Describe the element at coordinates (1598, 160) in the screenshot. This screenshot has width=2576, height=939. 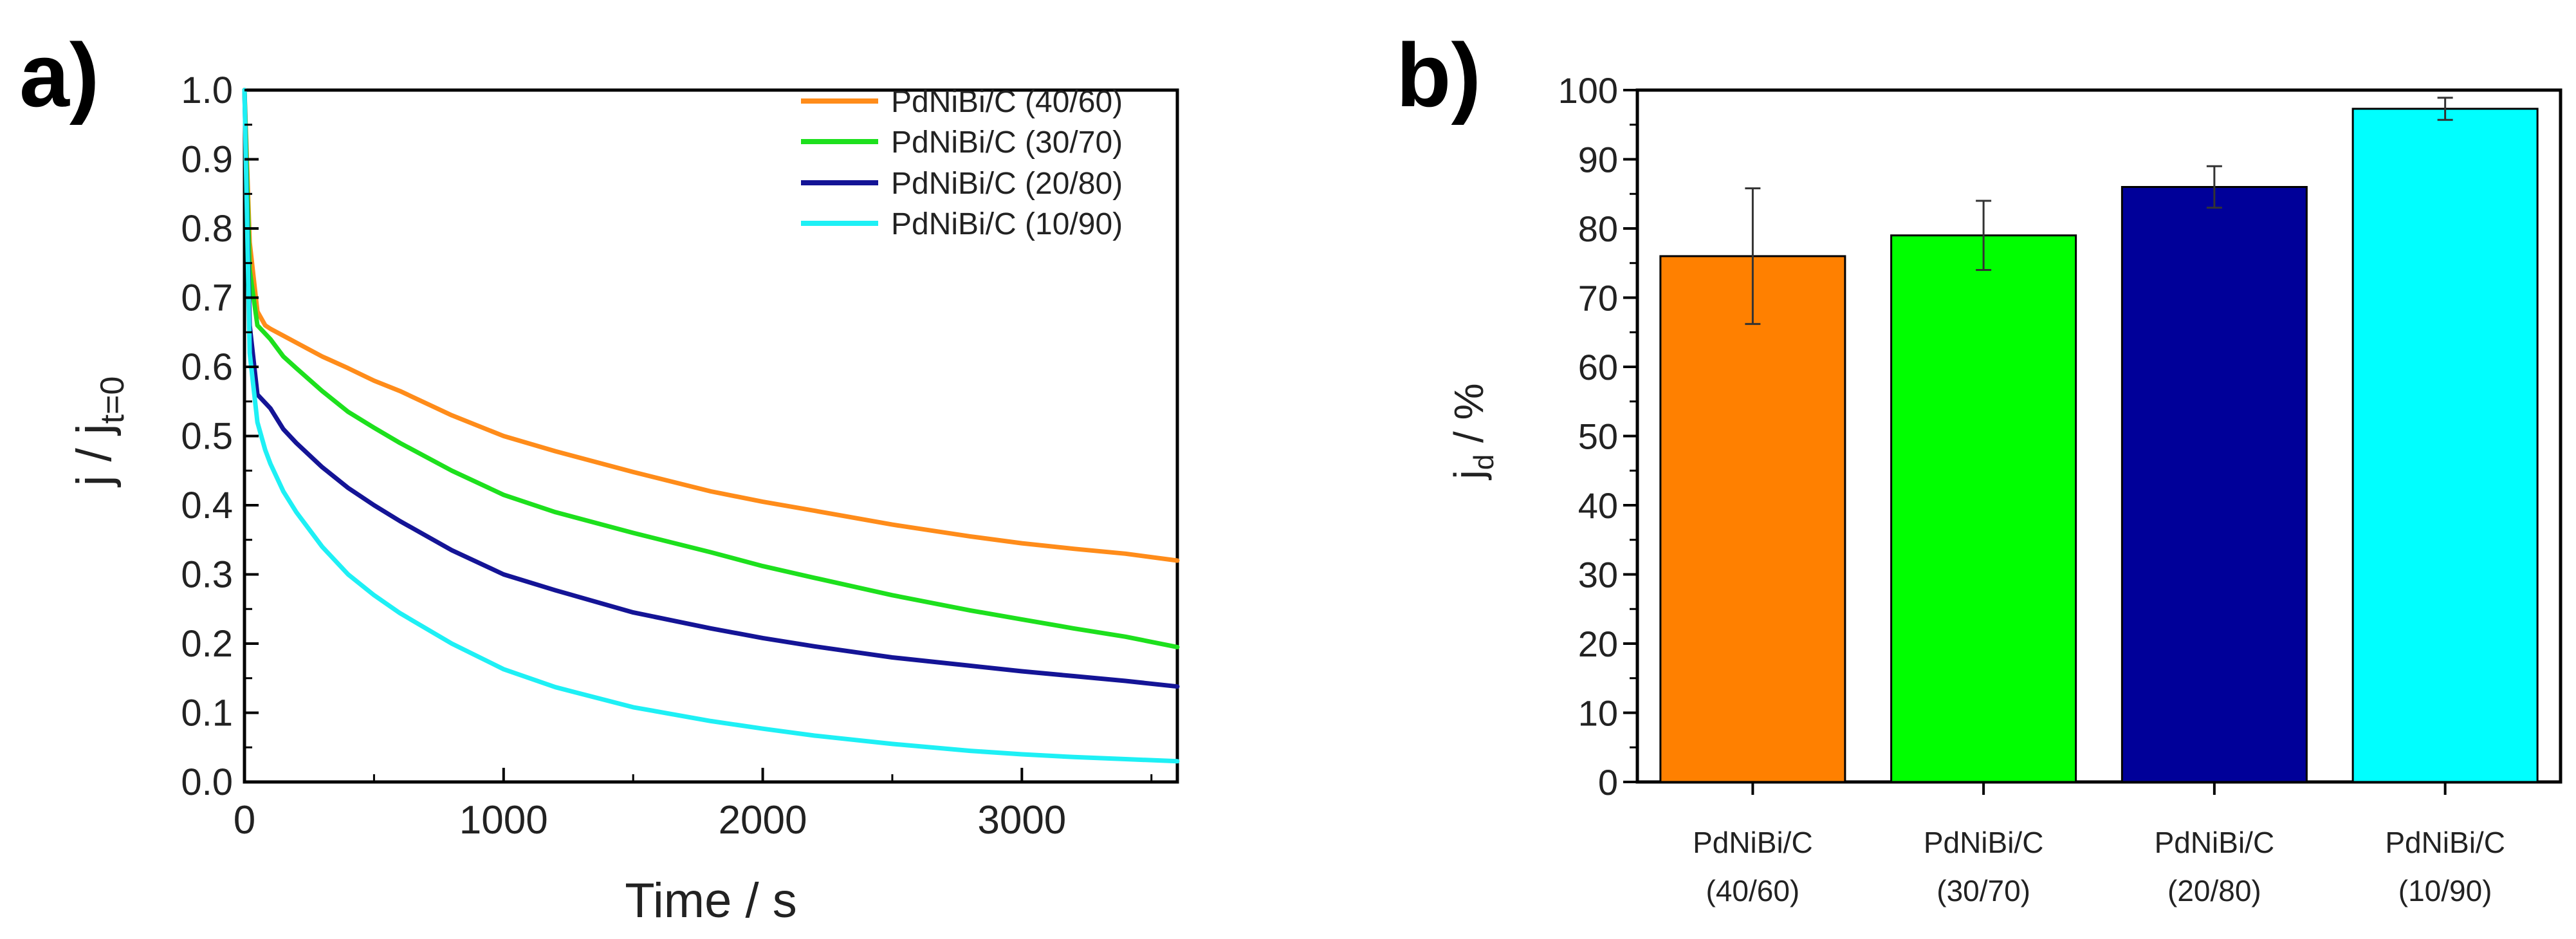
I see `b-y-tick-label-9: 90` at that location.